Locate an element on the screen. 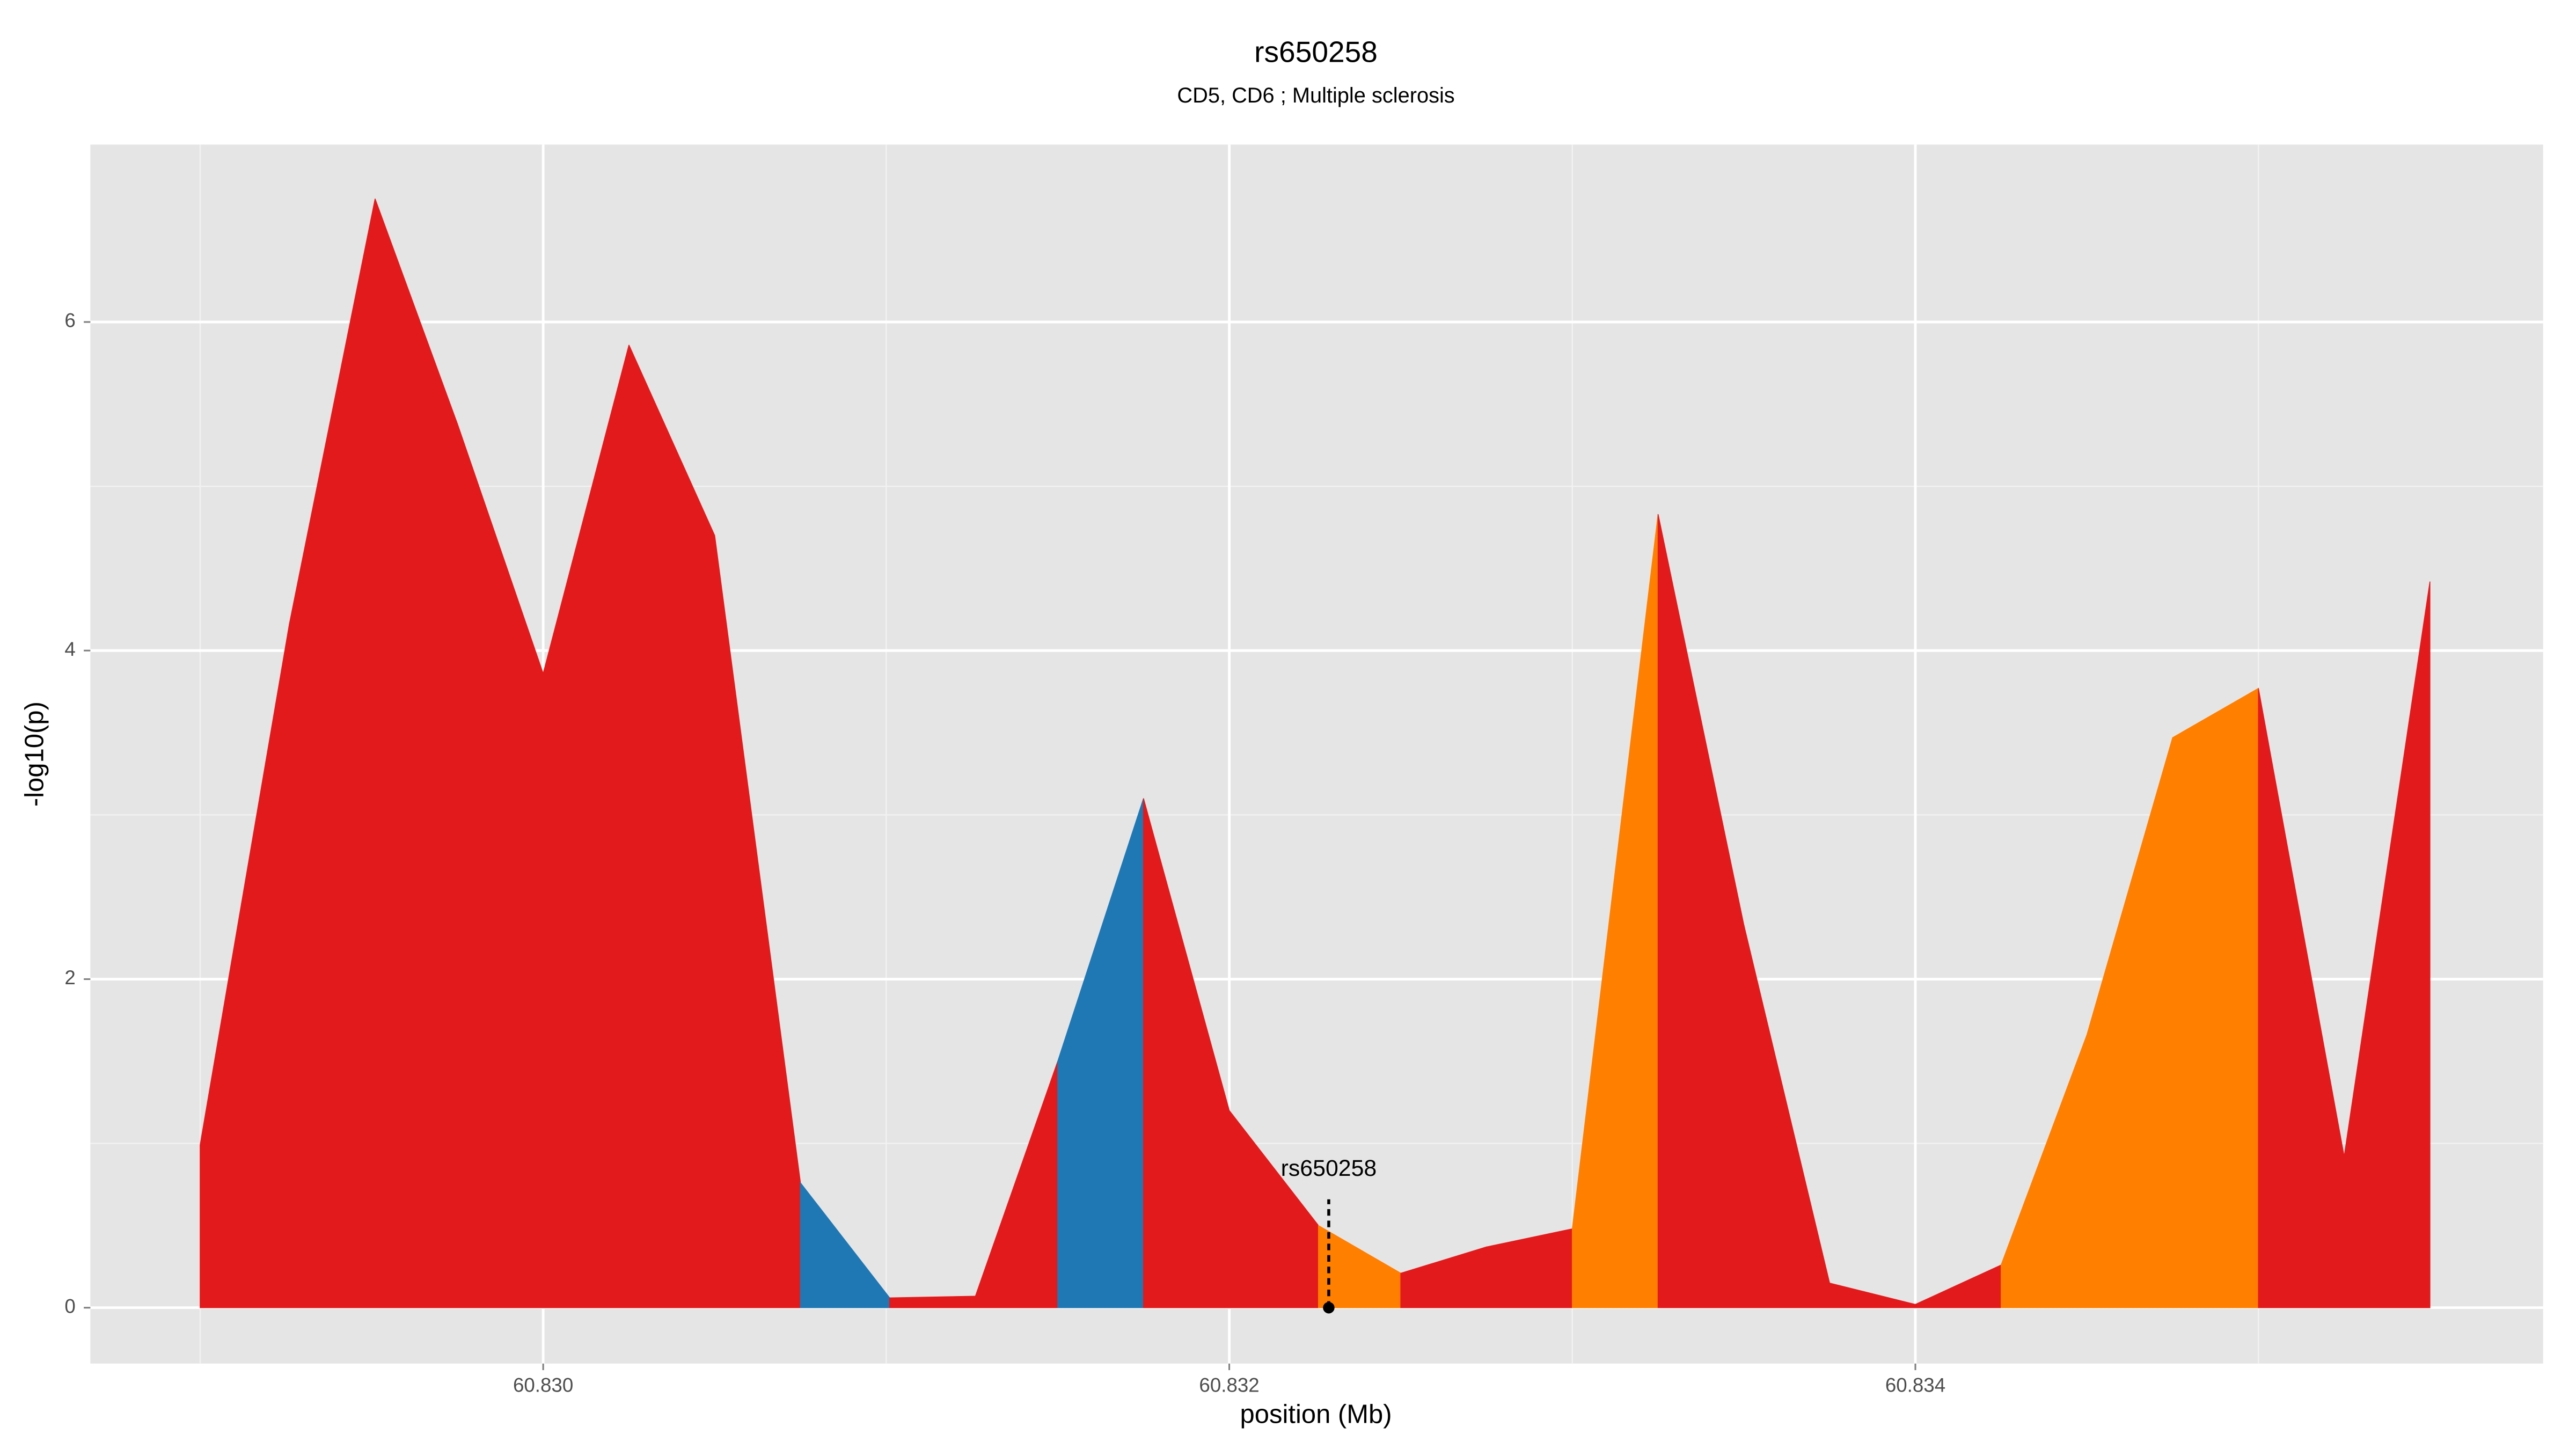  x-axis-label: position (Mb) is located at coordinates (1316, 1414).